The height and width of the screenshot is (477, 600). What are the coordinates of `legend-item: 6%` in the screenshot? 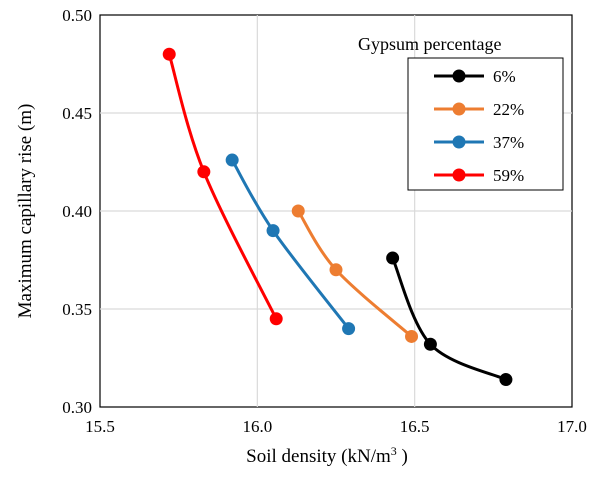 It's located at (475, 76).